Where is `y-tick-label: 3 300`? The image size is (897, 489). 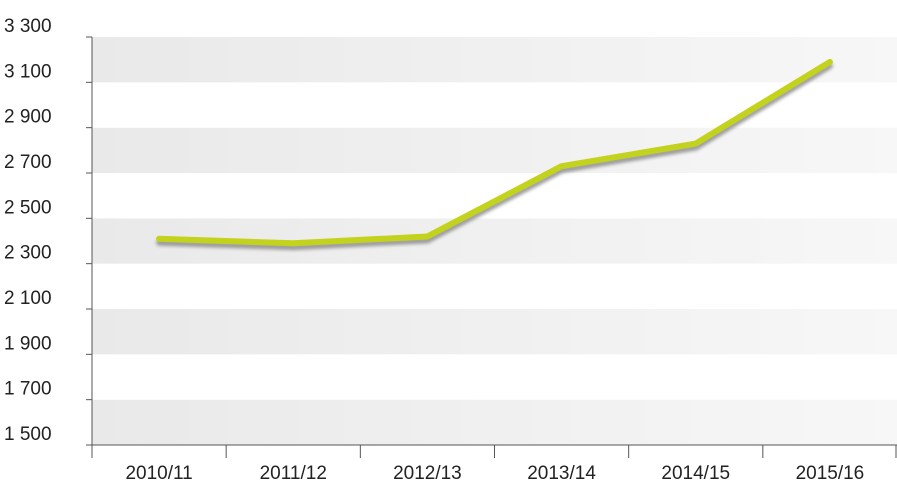 y-tick-label: 3 300 is located at coordinates (28, 26).